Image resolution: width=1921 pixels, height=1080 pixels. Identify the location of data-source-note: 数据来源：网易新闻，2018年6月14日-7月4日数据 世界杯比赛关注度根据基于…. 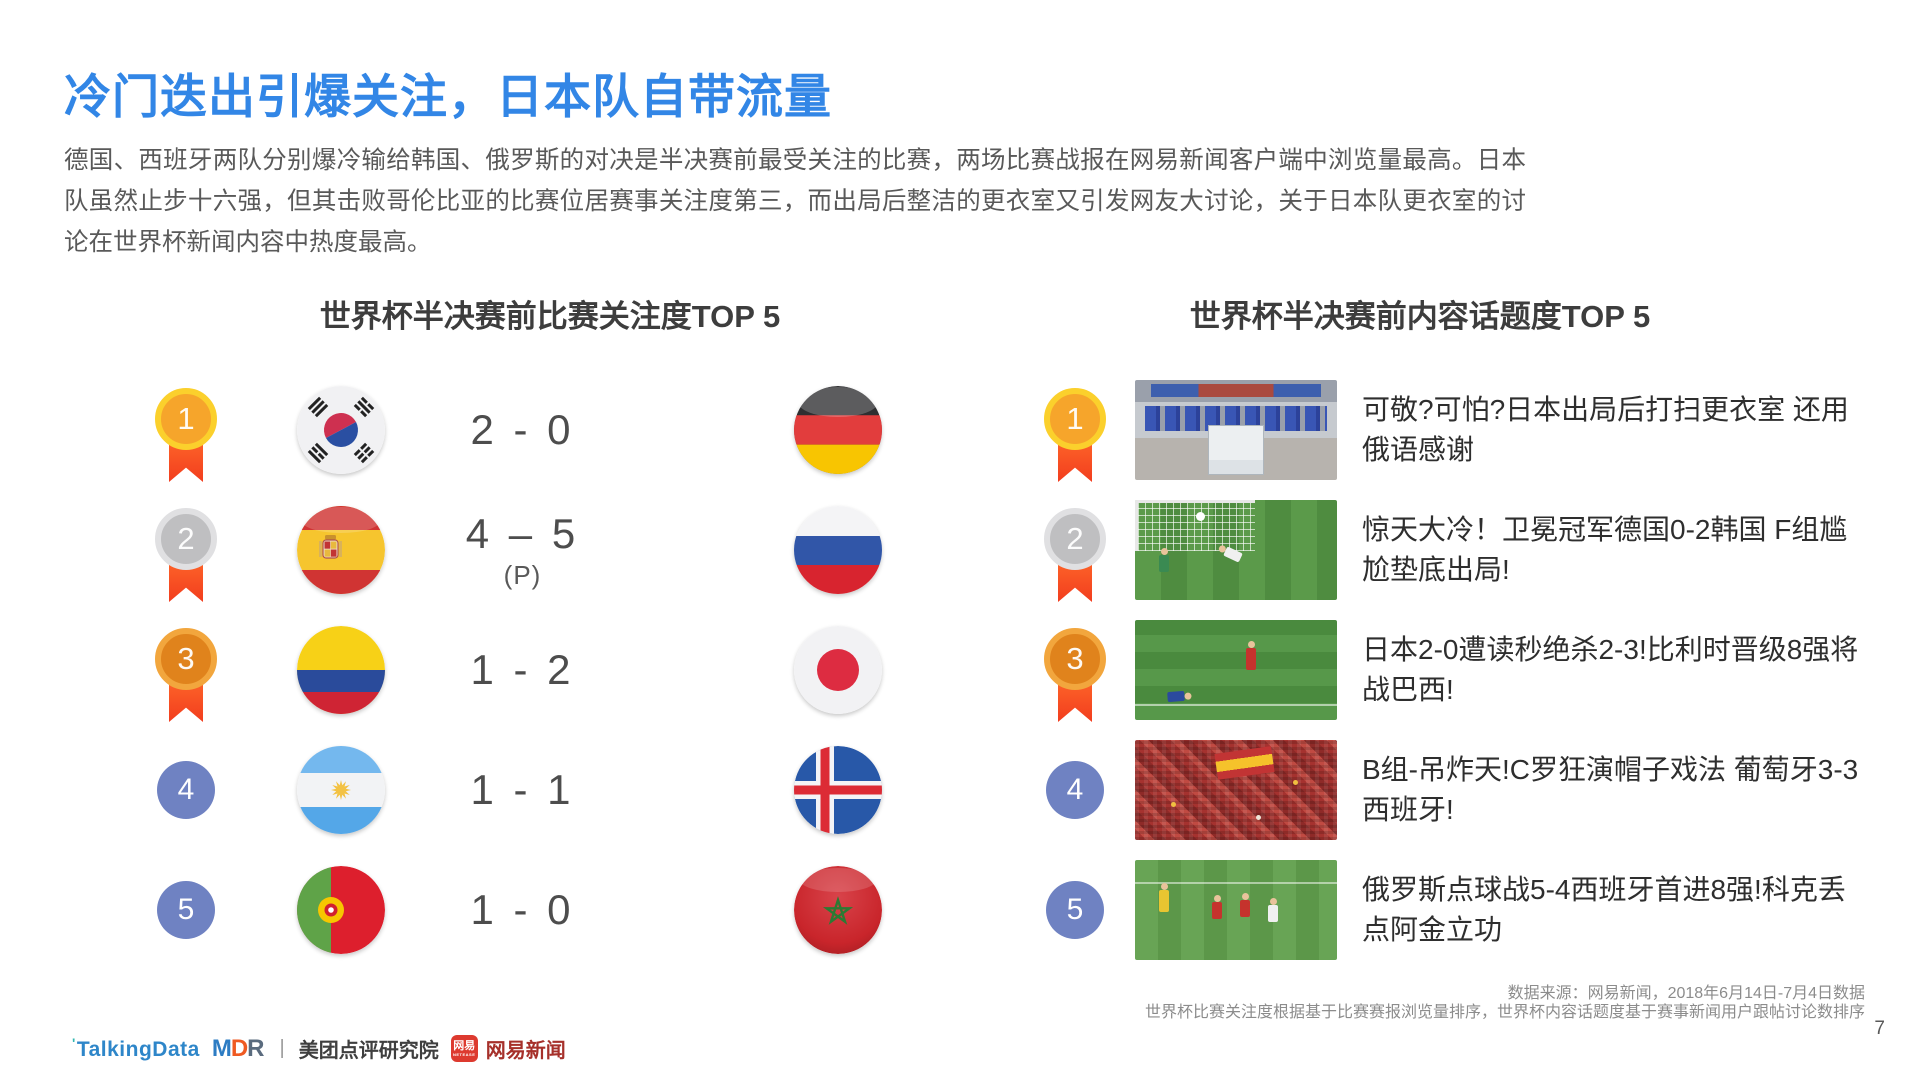
(1505, 1003).